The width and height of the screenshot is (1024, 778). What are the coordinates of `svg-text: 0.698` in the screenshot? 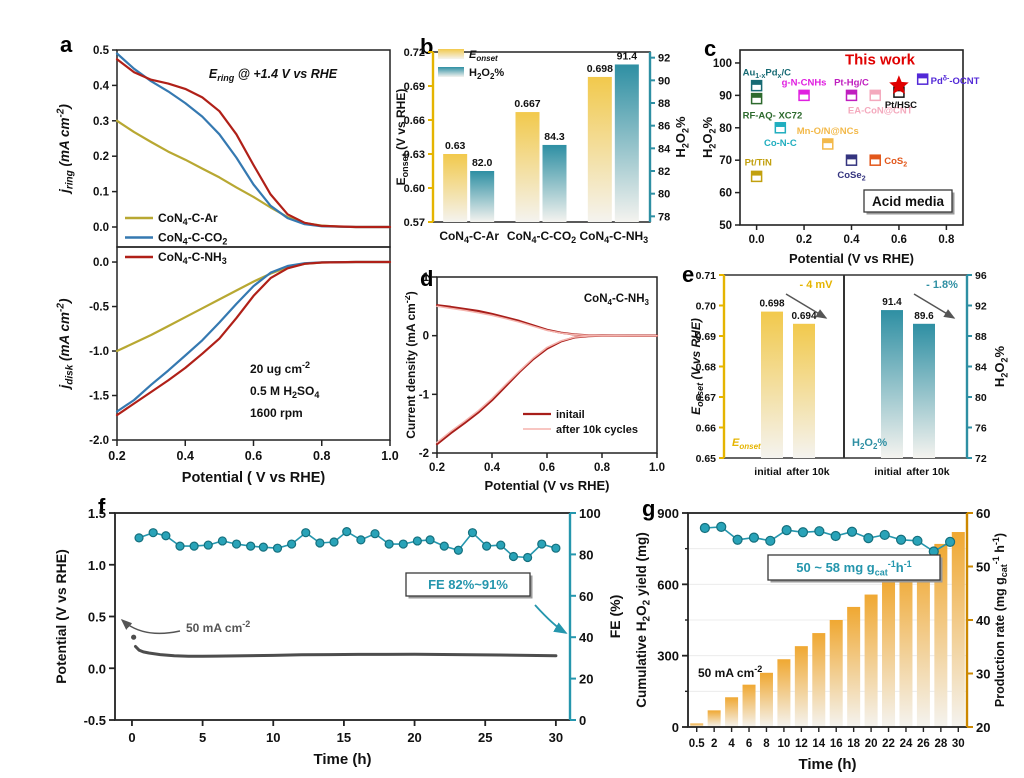 It's located at (600, 69).